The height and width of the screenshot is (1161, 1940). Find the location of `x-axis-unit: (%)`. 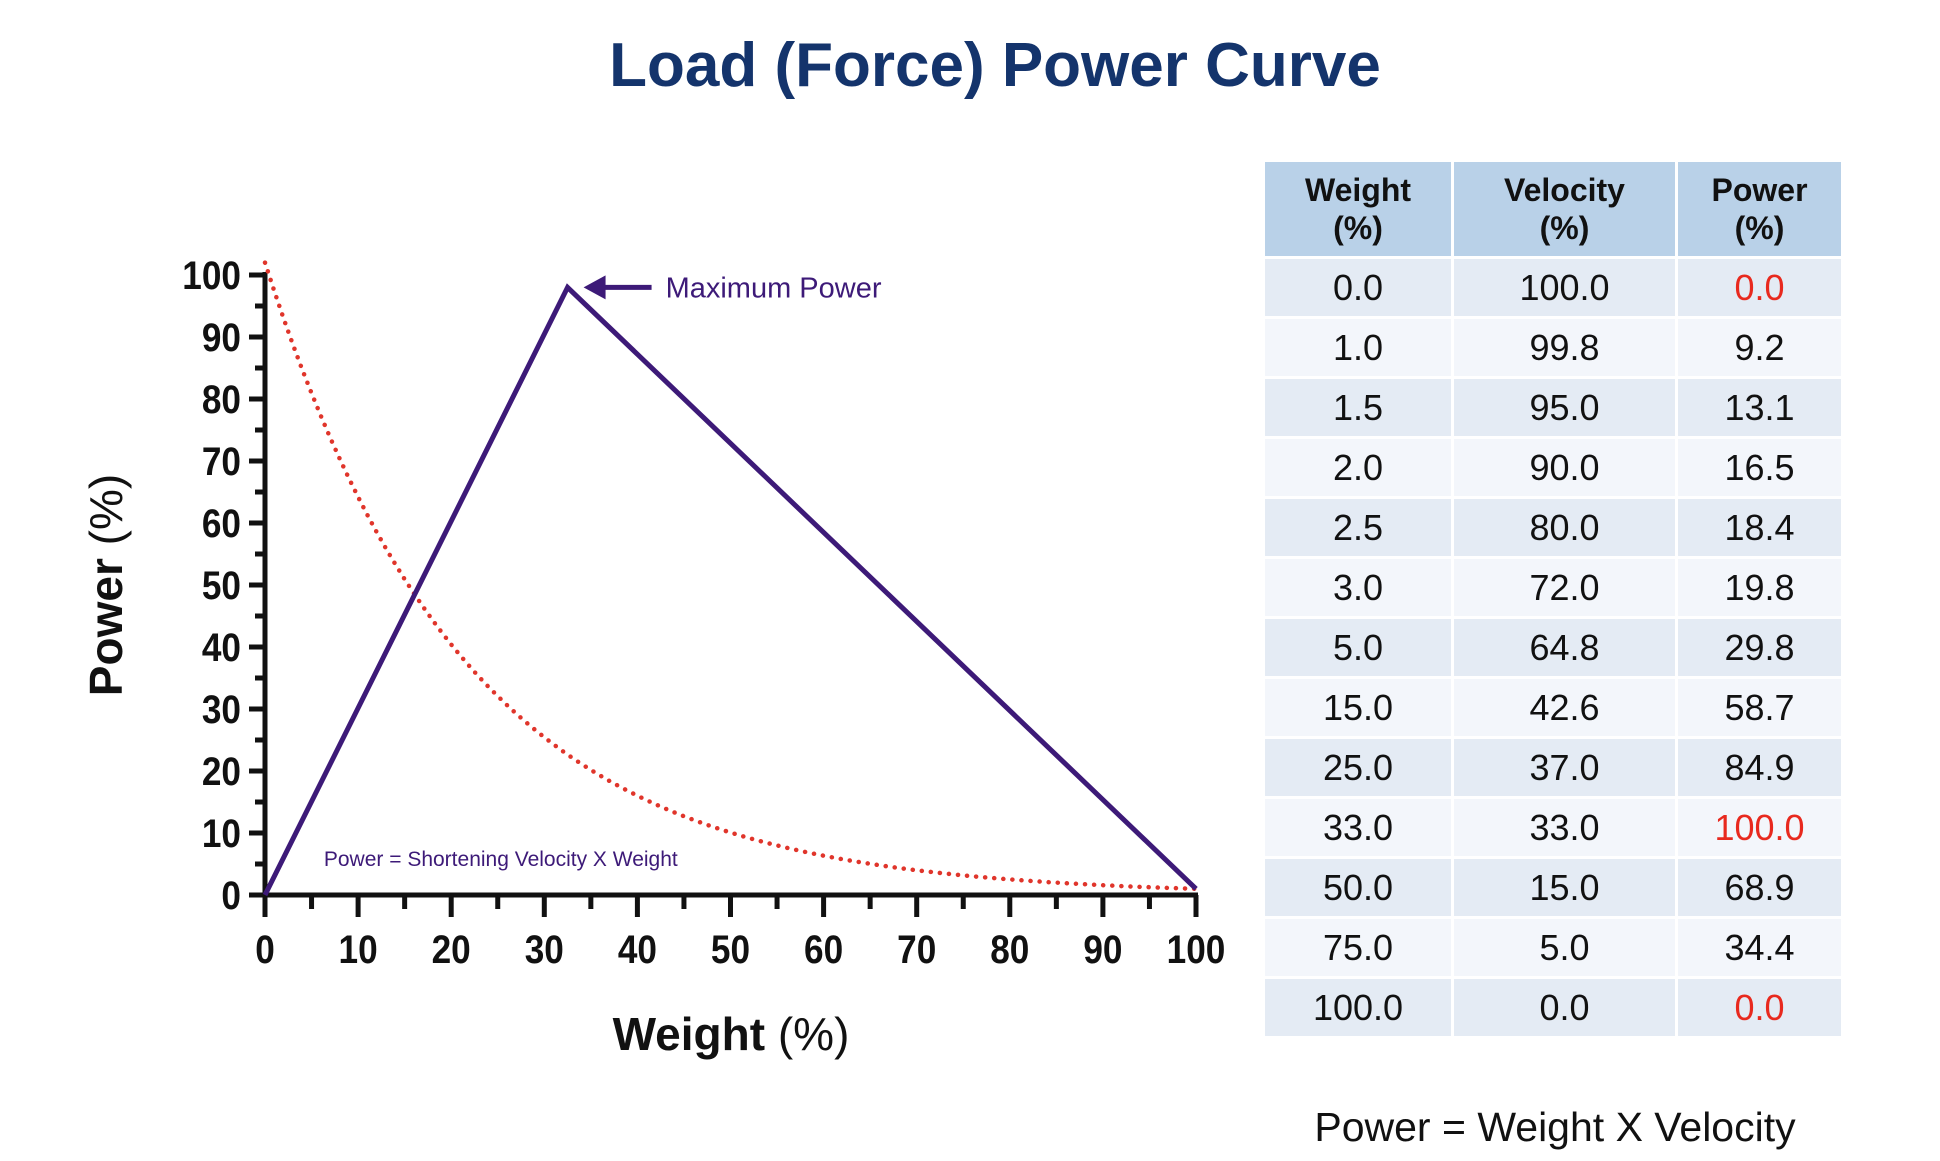

x-axis-unit: (%) is located at coordinates (814, 1034).